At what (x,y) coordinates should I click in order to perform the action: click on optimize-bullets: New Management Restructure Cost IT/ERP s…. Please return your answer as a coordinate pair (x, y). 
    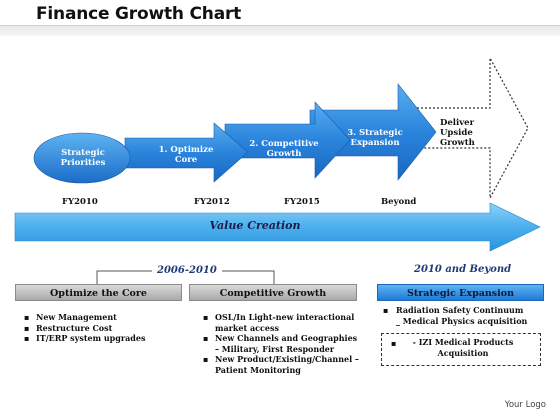
    Looking at the image, I should click on (104, 328).